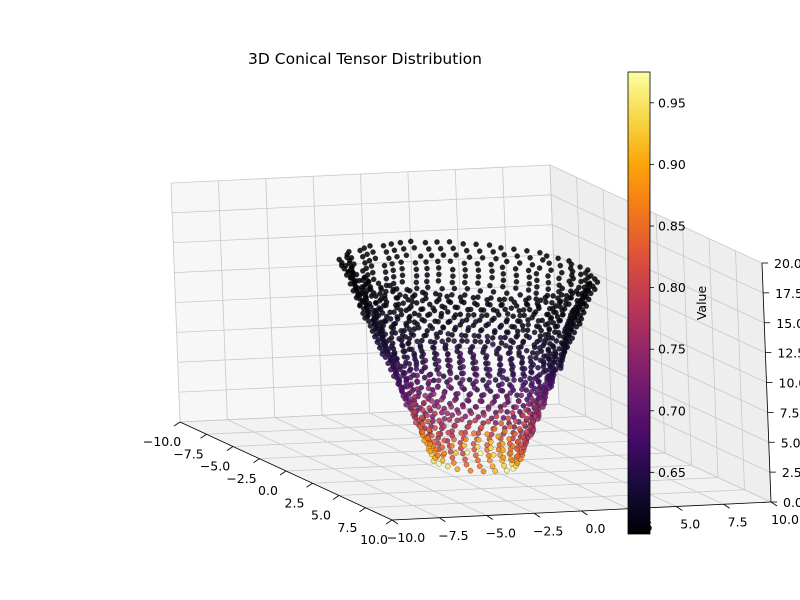  I want to click on y-tick-label: 7.5, so click(738, 521).